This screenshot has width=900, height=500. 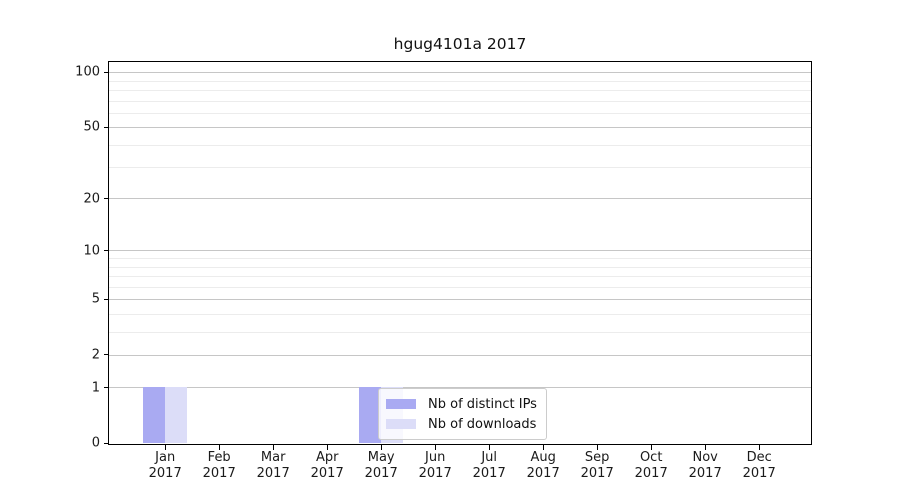 What do you see at coordinates (95, 299) in the screenshot?
I see `y-tick-label: 5` at bounding box center [95, 299].